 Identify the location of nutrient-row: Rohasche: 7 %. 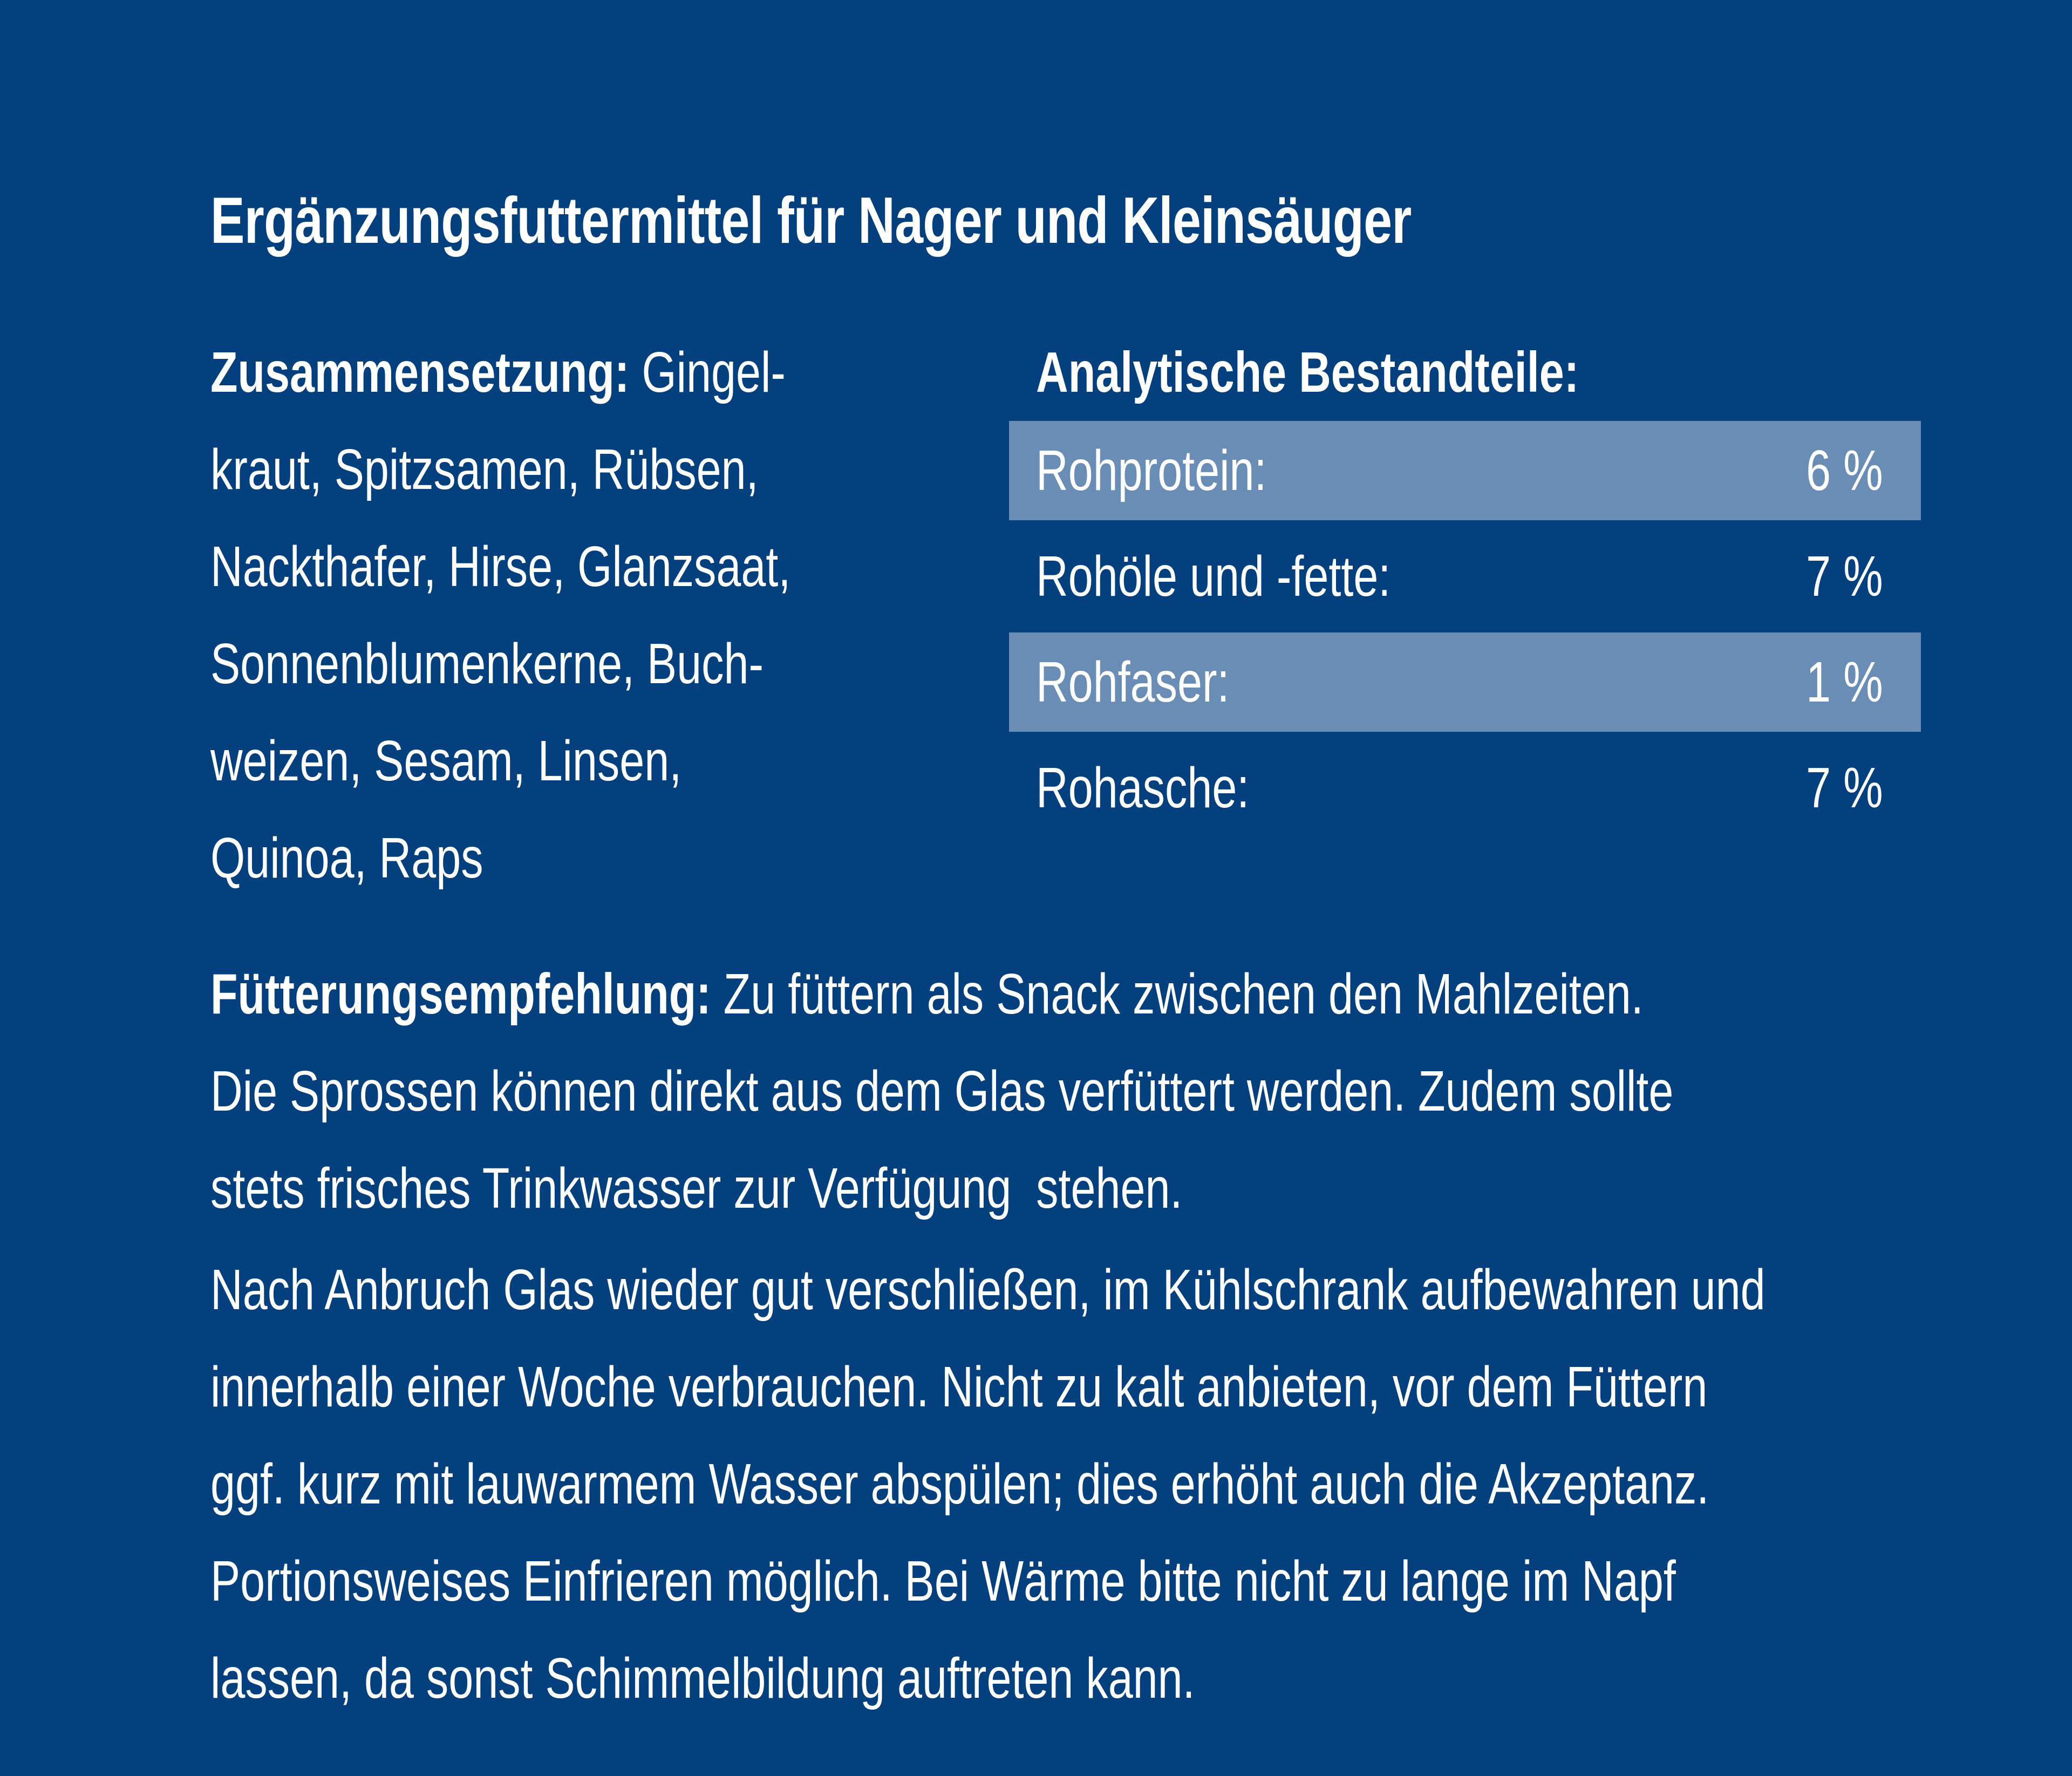
(1465, 788).